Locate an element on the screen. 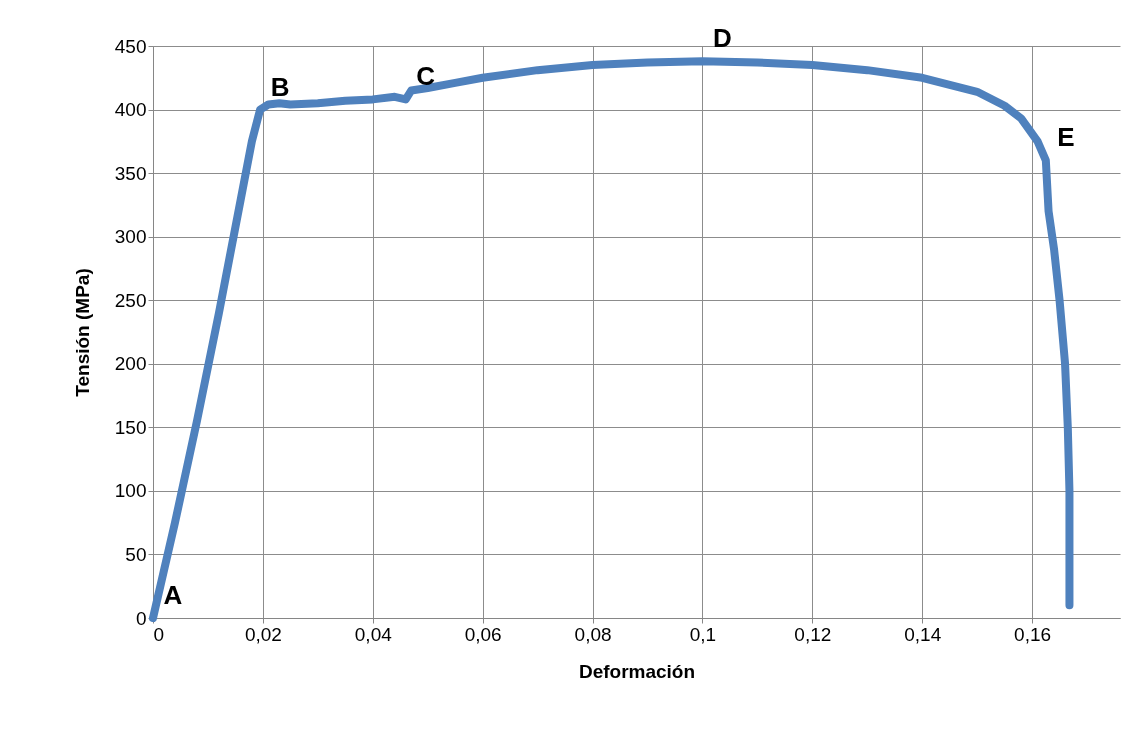 The image size is (1131, 744). y-axis-title: Tensión (MPa) is located at coordinates (82, 332).